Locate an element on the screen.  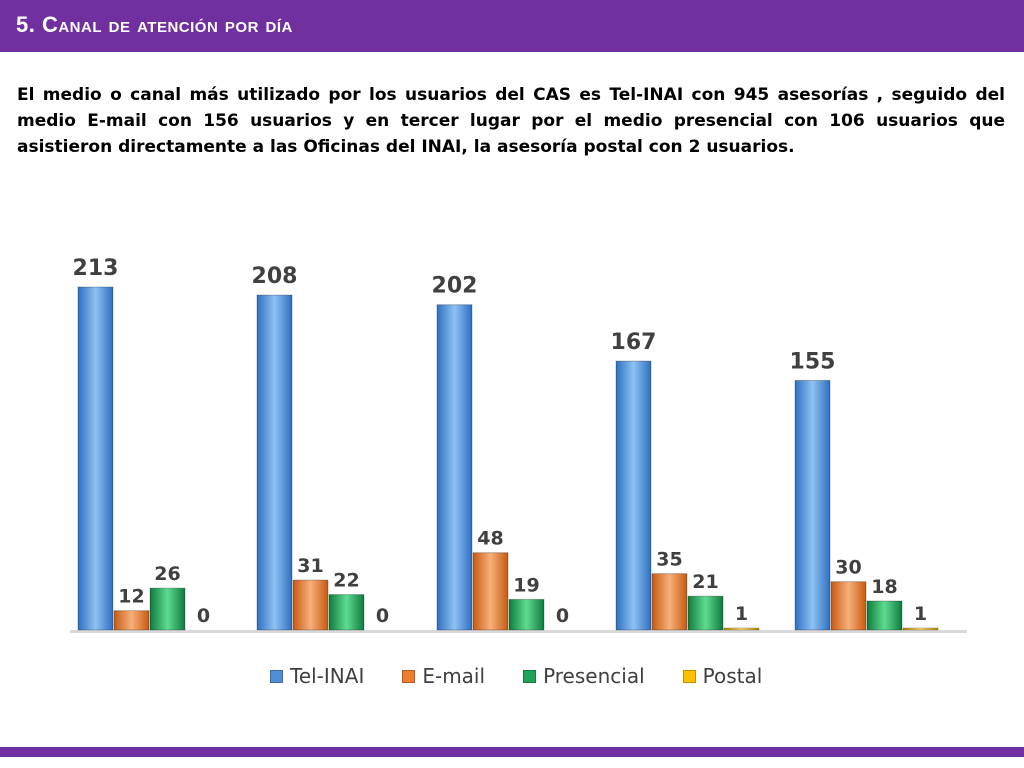
data-label-presencial-group-4: 21 is located at coordinates (705, 582).